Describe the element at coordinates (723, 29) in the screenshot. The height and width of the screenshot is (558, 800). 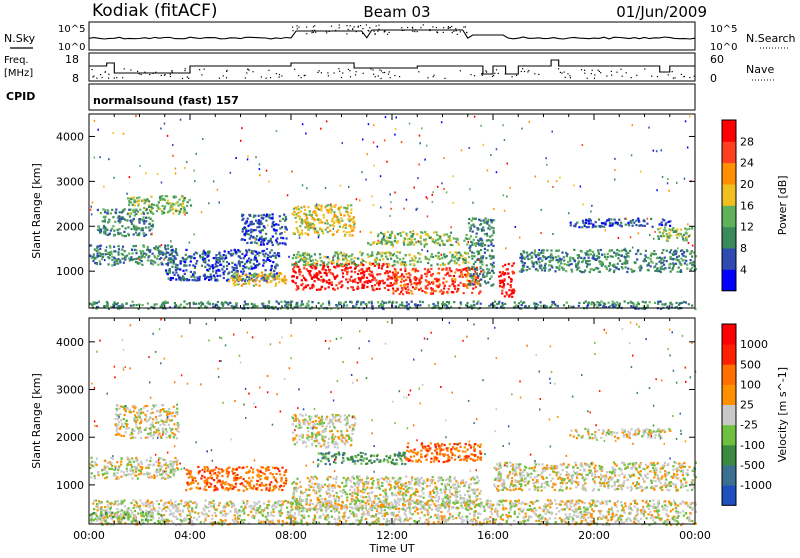
I see `nsearch-tick-top: 10^5` at that location.